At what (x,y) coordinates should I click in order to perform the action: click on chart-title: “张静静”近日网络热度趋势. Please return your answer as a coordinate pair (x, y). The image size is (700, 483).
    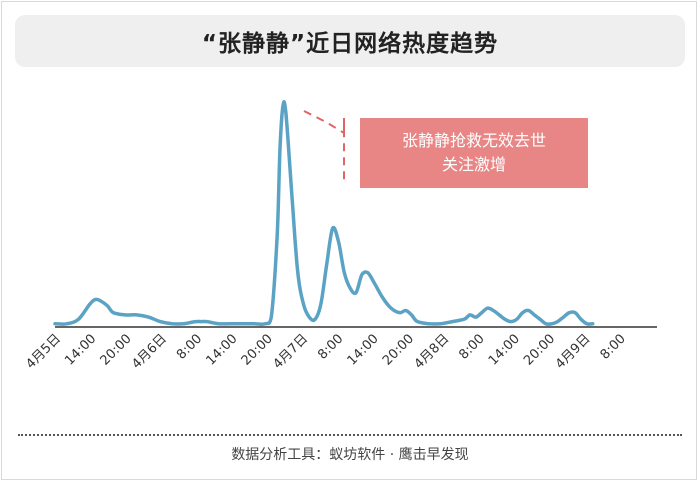
    Looking at the image, I should click on (350, 44).